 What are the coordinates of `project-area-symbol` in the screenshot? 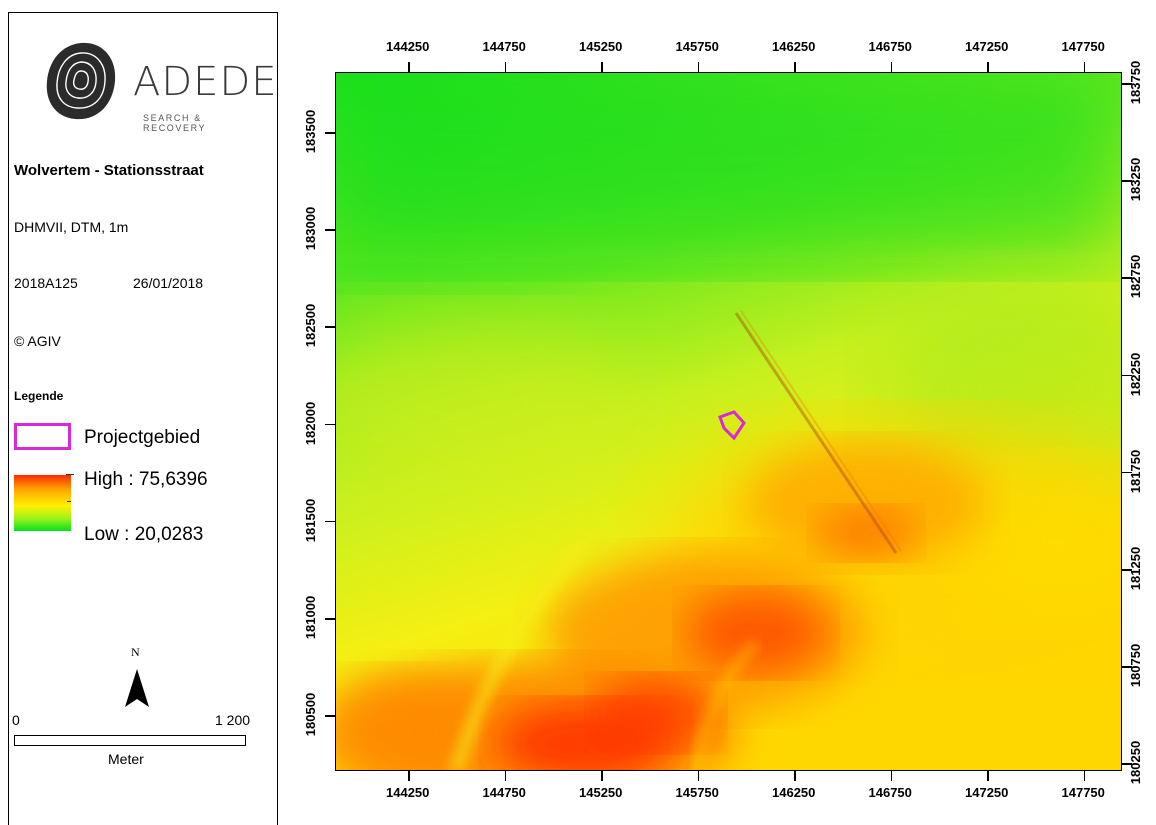 It's located at (42, 436).